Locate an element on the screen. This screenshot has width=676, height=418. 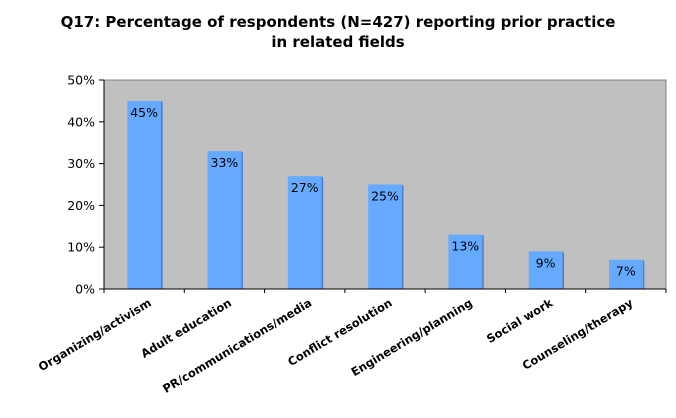
y-tick-label: 0% is located at coordinates (85, 289).